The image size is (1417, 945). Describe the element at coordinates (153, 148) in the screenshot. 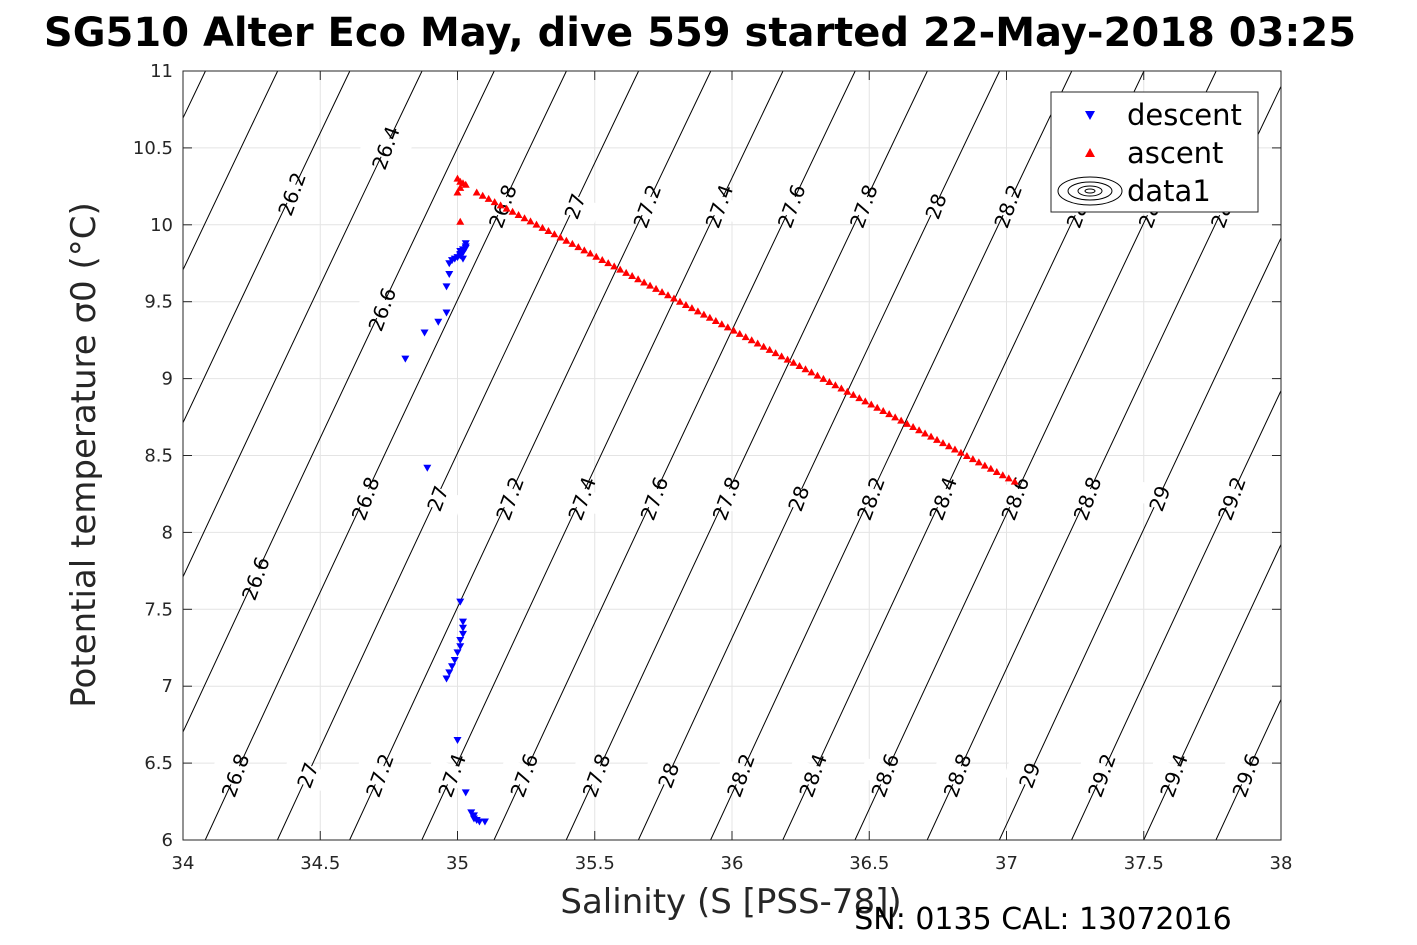

I see `y-tick-label: 10.5` at that location.